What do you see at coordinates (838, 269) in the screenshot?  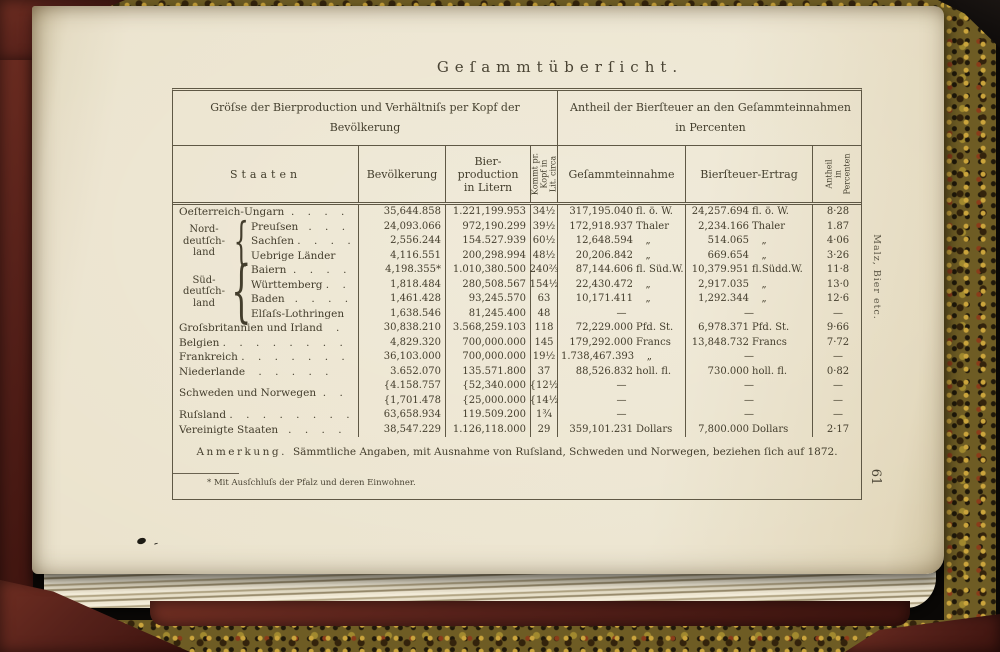 I see `percent-value: 11·8` at bounding box center [838, 269].